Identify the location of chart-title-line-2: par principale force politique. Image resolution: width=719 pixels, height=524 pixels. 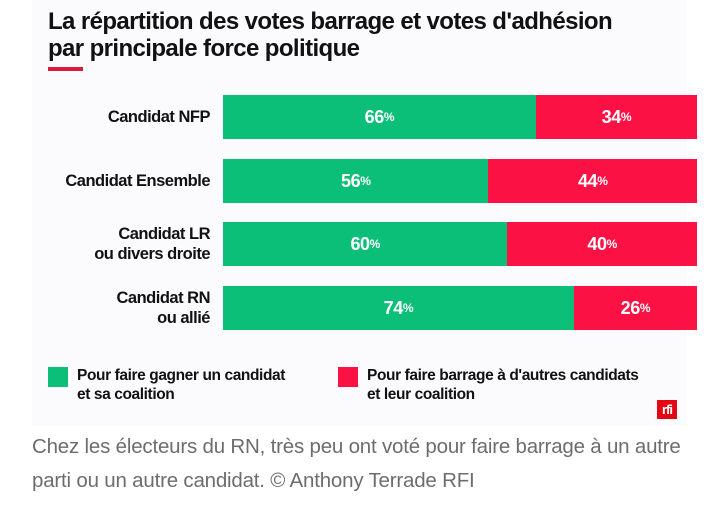
(204, 48).